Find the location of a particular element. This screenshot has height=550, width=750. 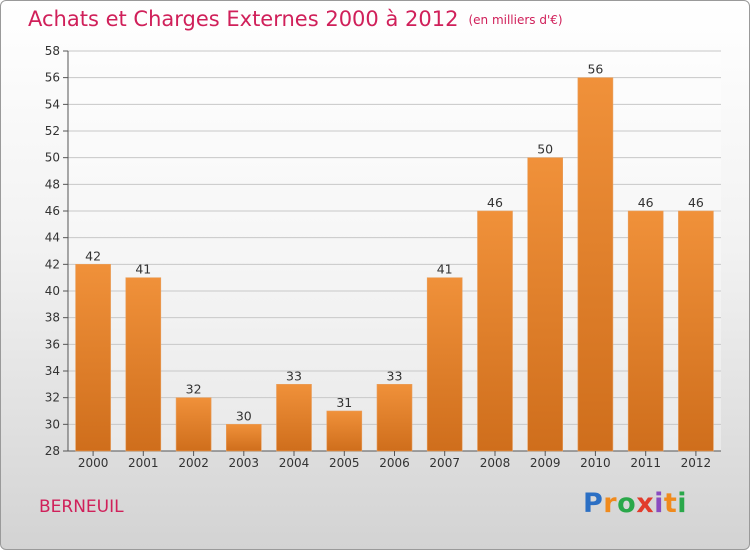

title-text: Achats et Charges Externes 2000 à 2012 is located at coordinates (243, 19).